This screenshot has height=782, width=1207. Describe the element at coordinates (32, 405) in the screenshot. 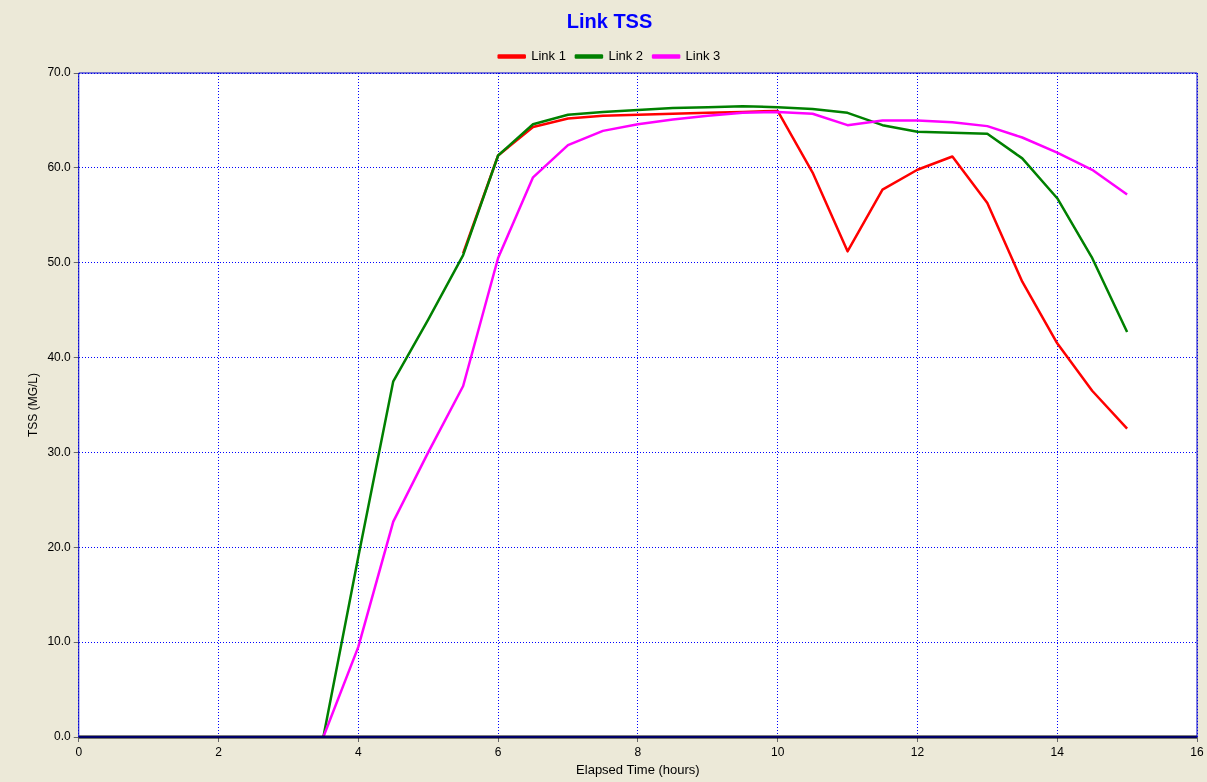

I see `y-axis-title: TSS (MG/L)` at that location.